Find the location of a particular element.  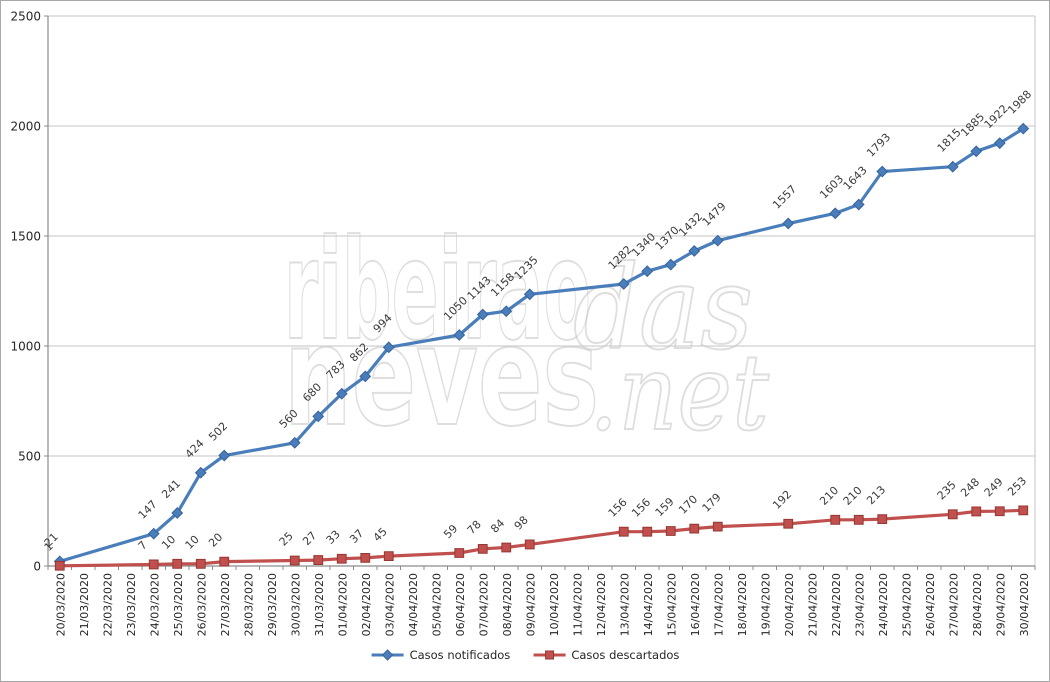

y-axis-label: 2000 is located at coordinates (25, 127).